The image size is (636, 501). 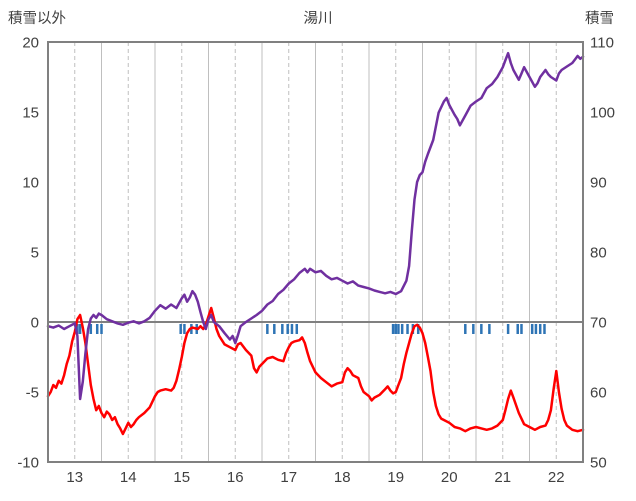 I want to click on x-axis-tick-label: 15, so click(x=181, y=477).